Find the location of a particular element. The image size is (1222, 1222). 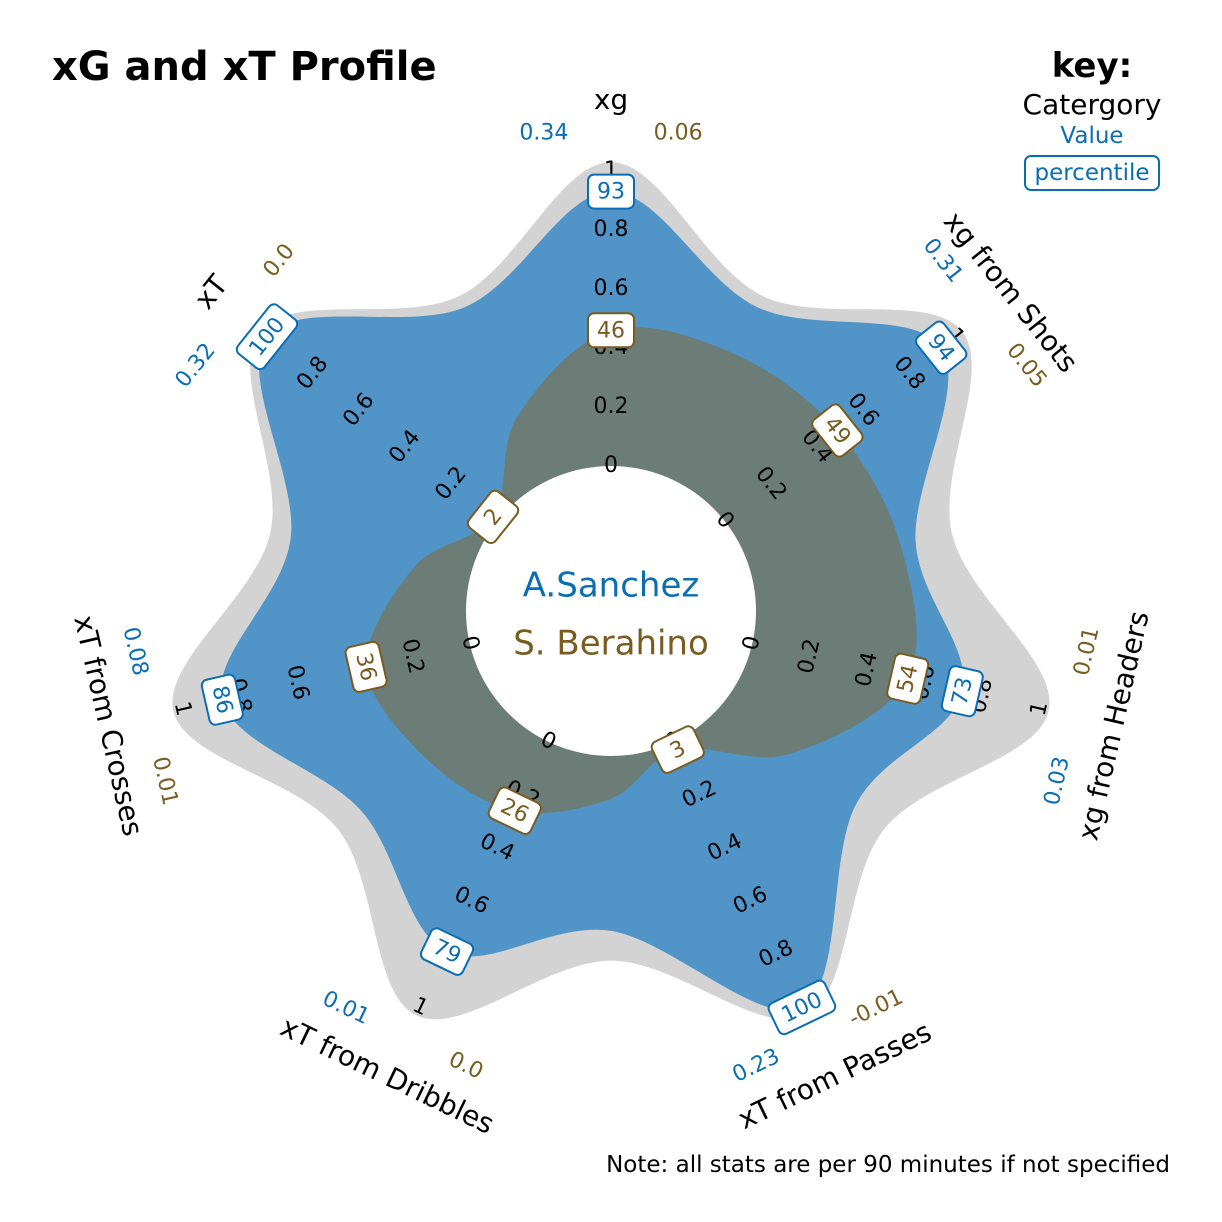

key-title: key: is located at coordinates (1092, 66).